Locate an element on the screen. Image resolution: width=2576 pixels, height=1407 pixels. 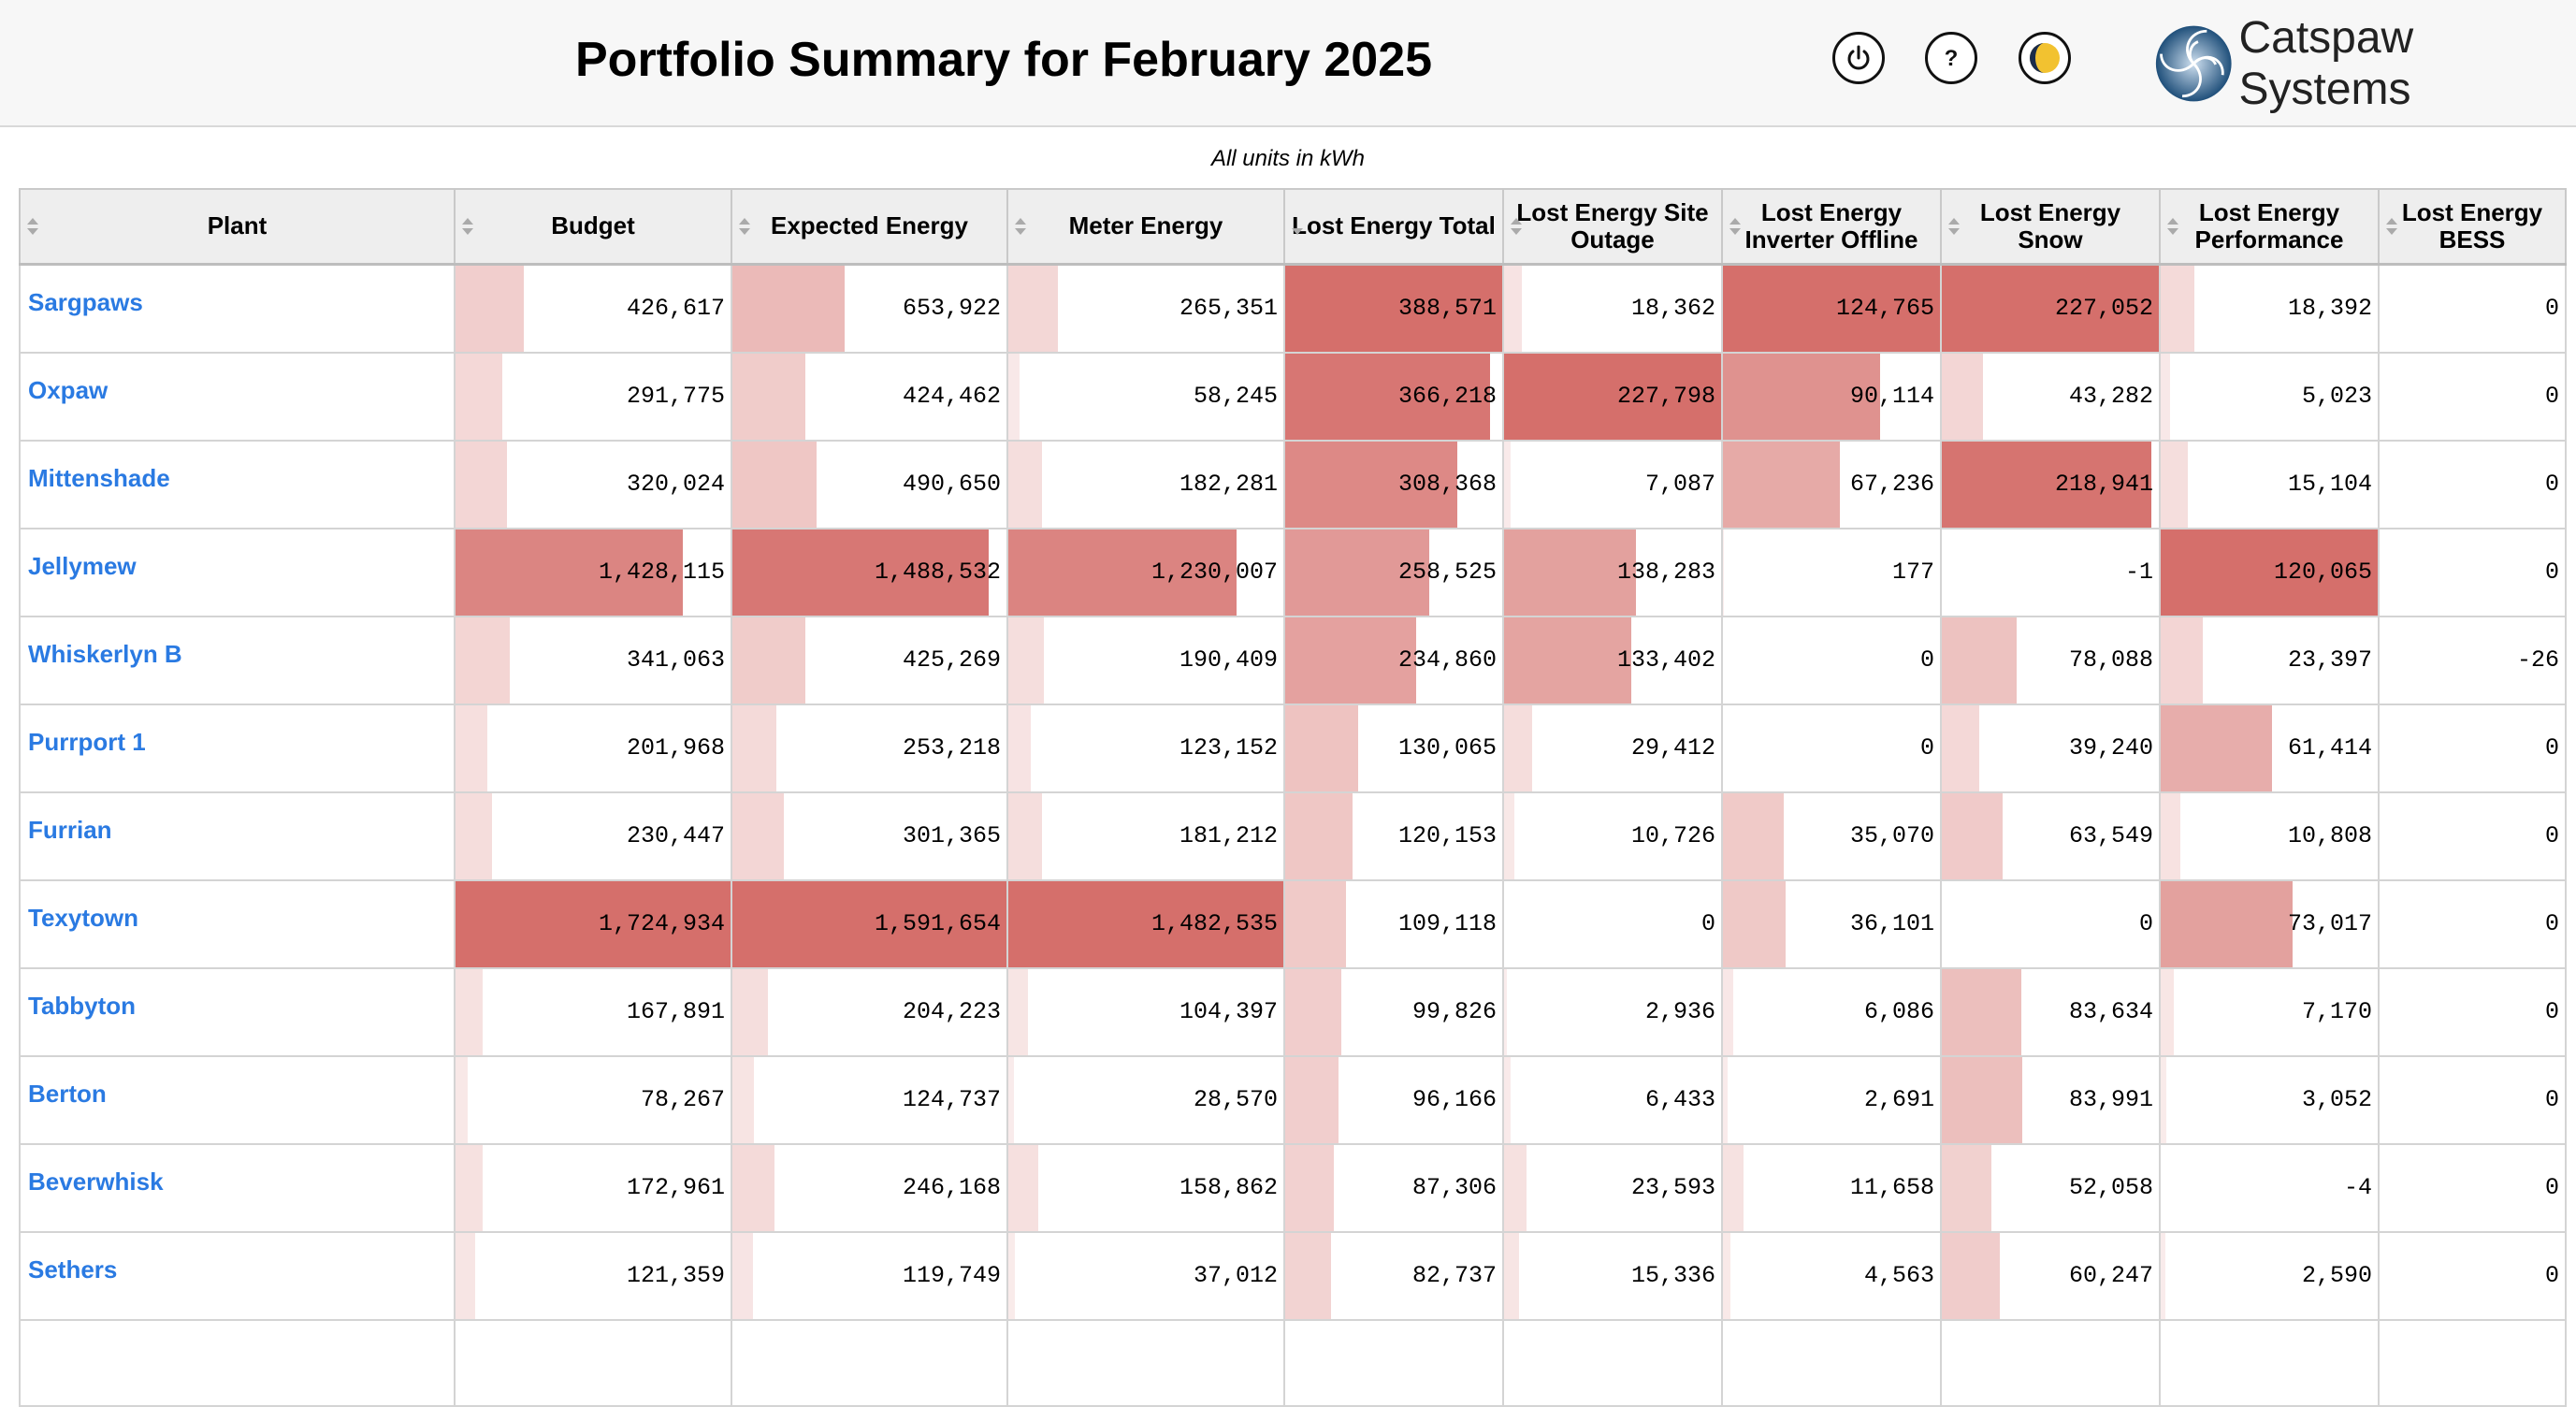
value-cell: 167,891 is located at coordinates (593, 1012).